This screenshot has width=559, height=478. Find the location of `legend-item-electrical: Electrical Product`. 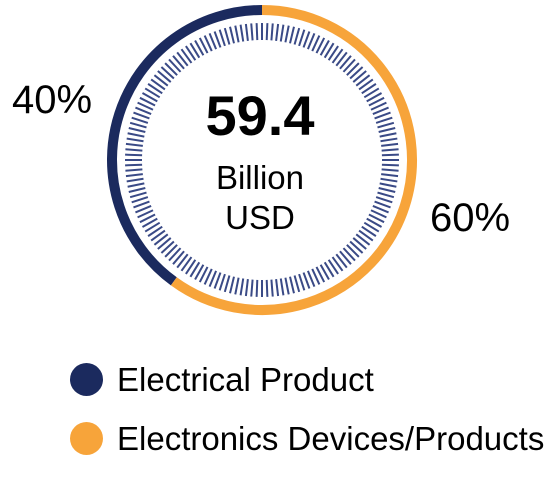

legend-item-electrical: Electrical Product is located at coordinates (307, 379).